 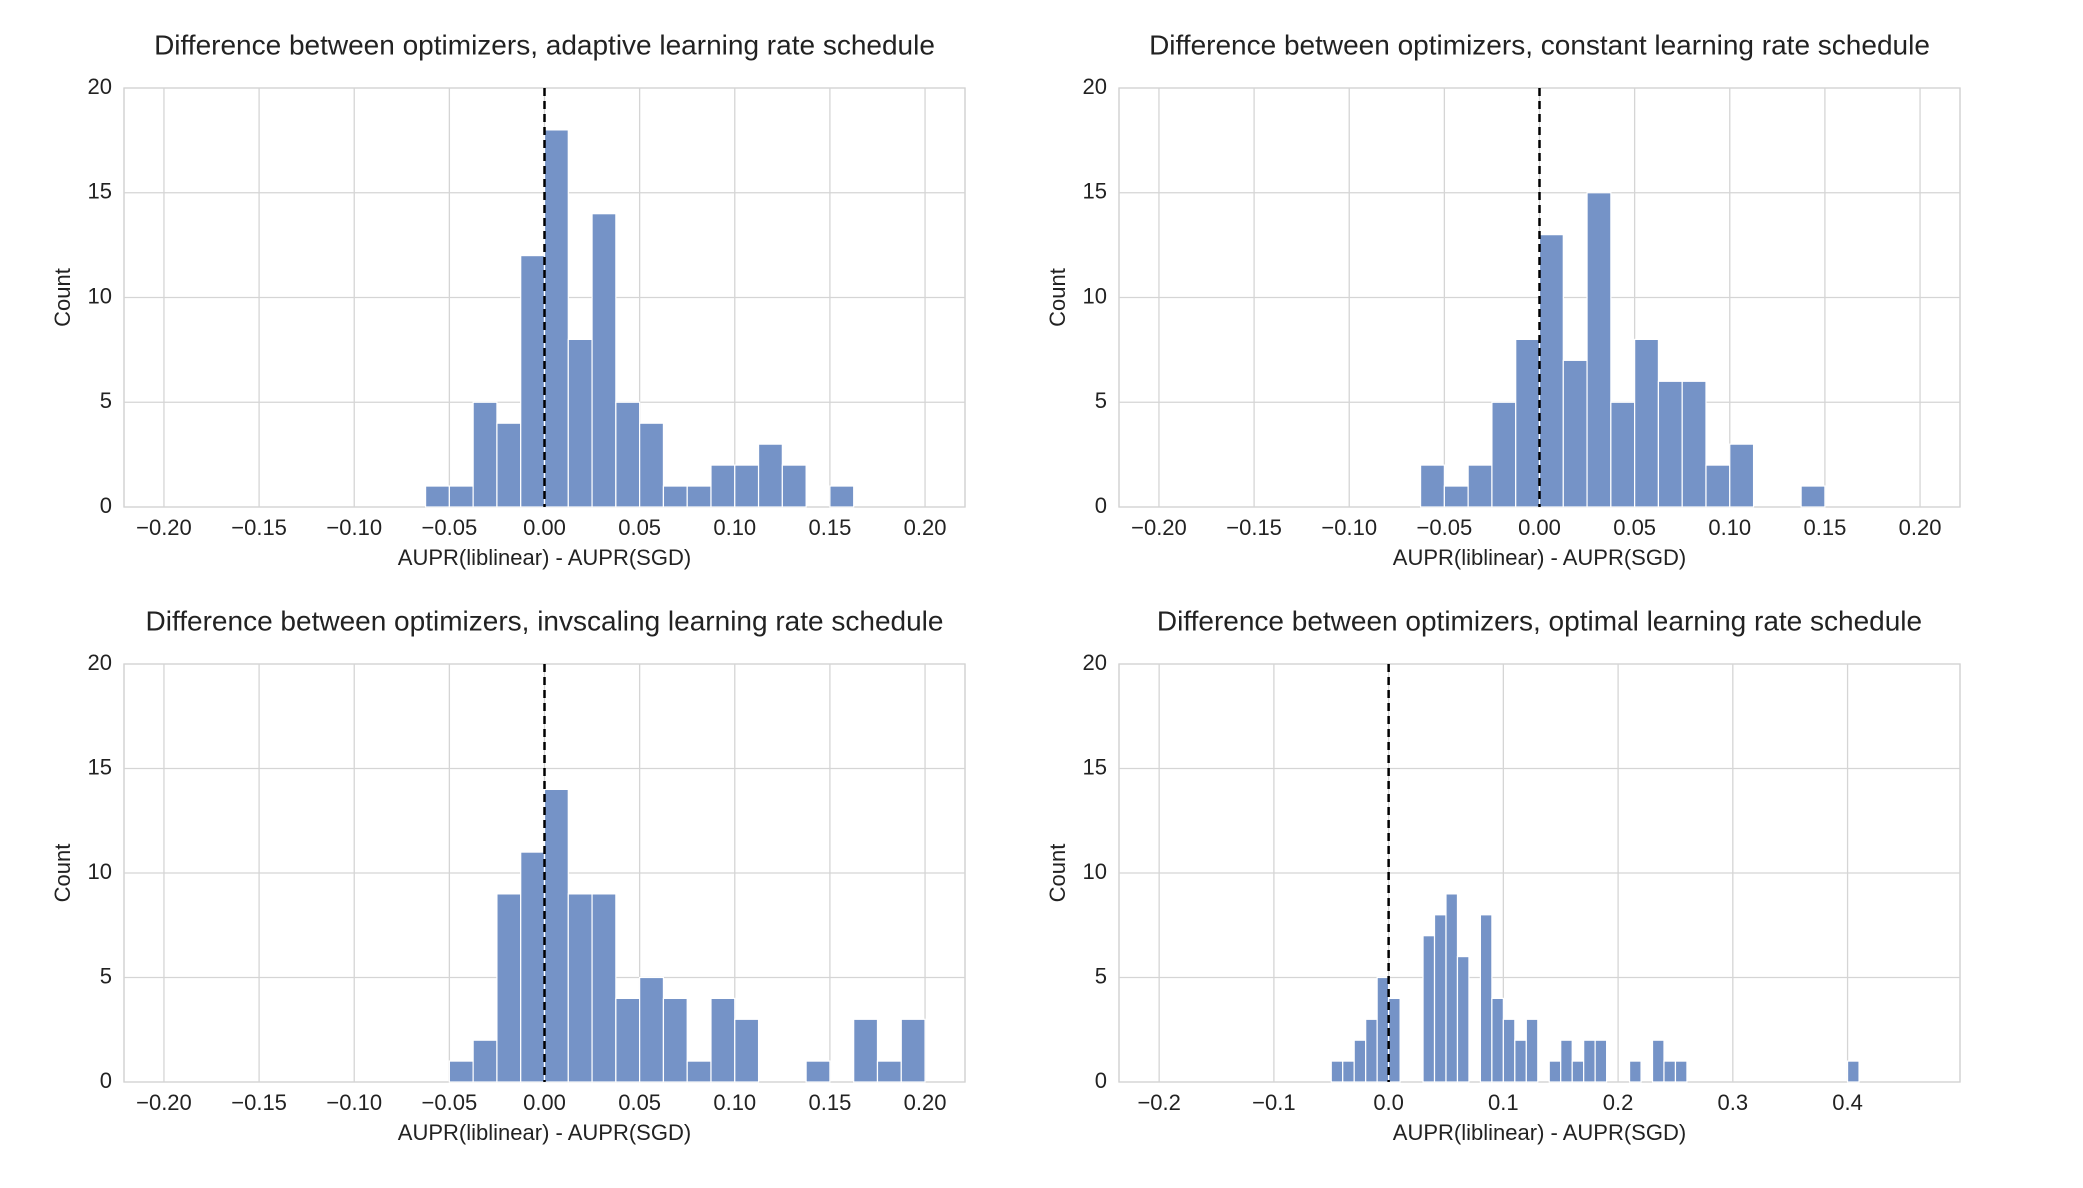 I want to click on x-tick-label: 0.1, so click(x=1503, y=1102).